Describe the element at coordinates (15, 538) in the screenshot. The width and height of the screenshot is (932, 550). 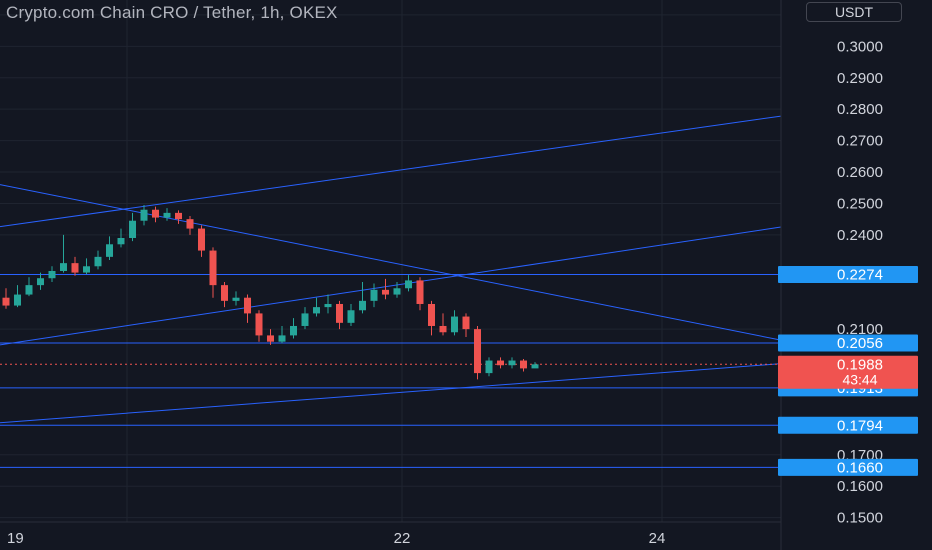
I see `x-tick-label: 19` at that location.